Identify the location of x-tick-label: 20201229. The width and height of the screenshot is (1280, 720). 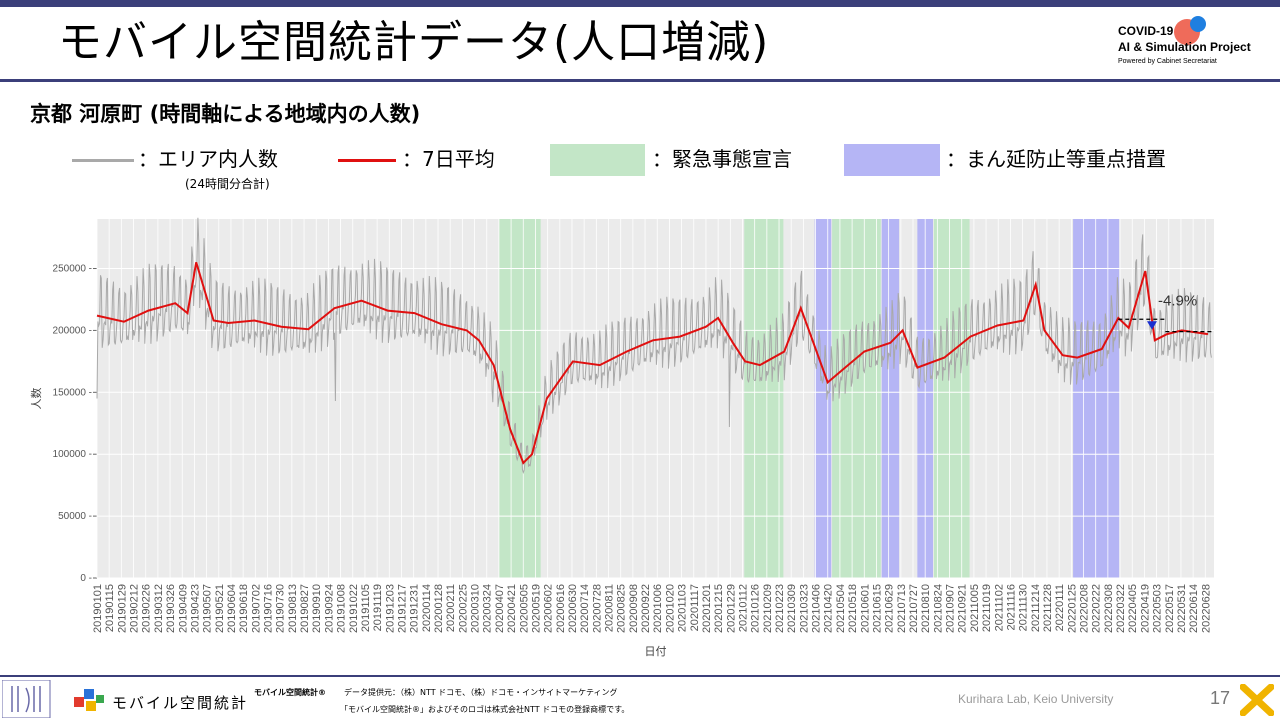
(731, 608).